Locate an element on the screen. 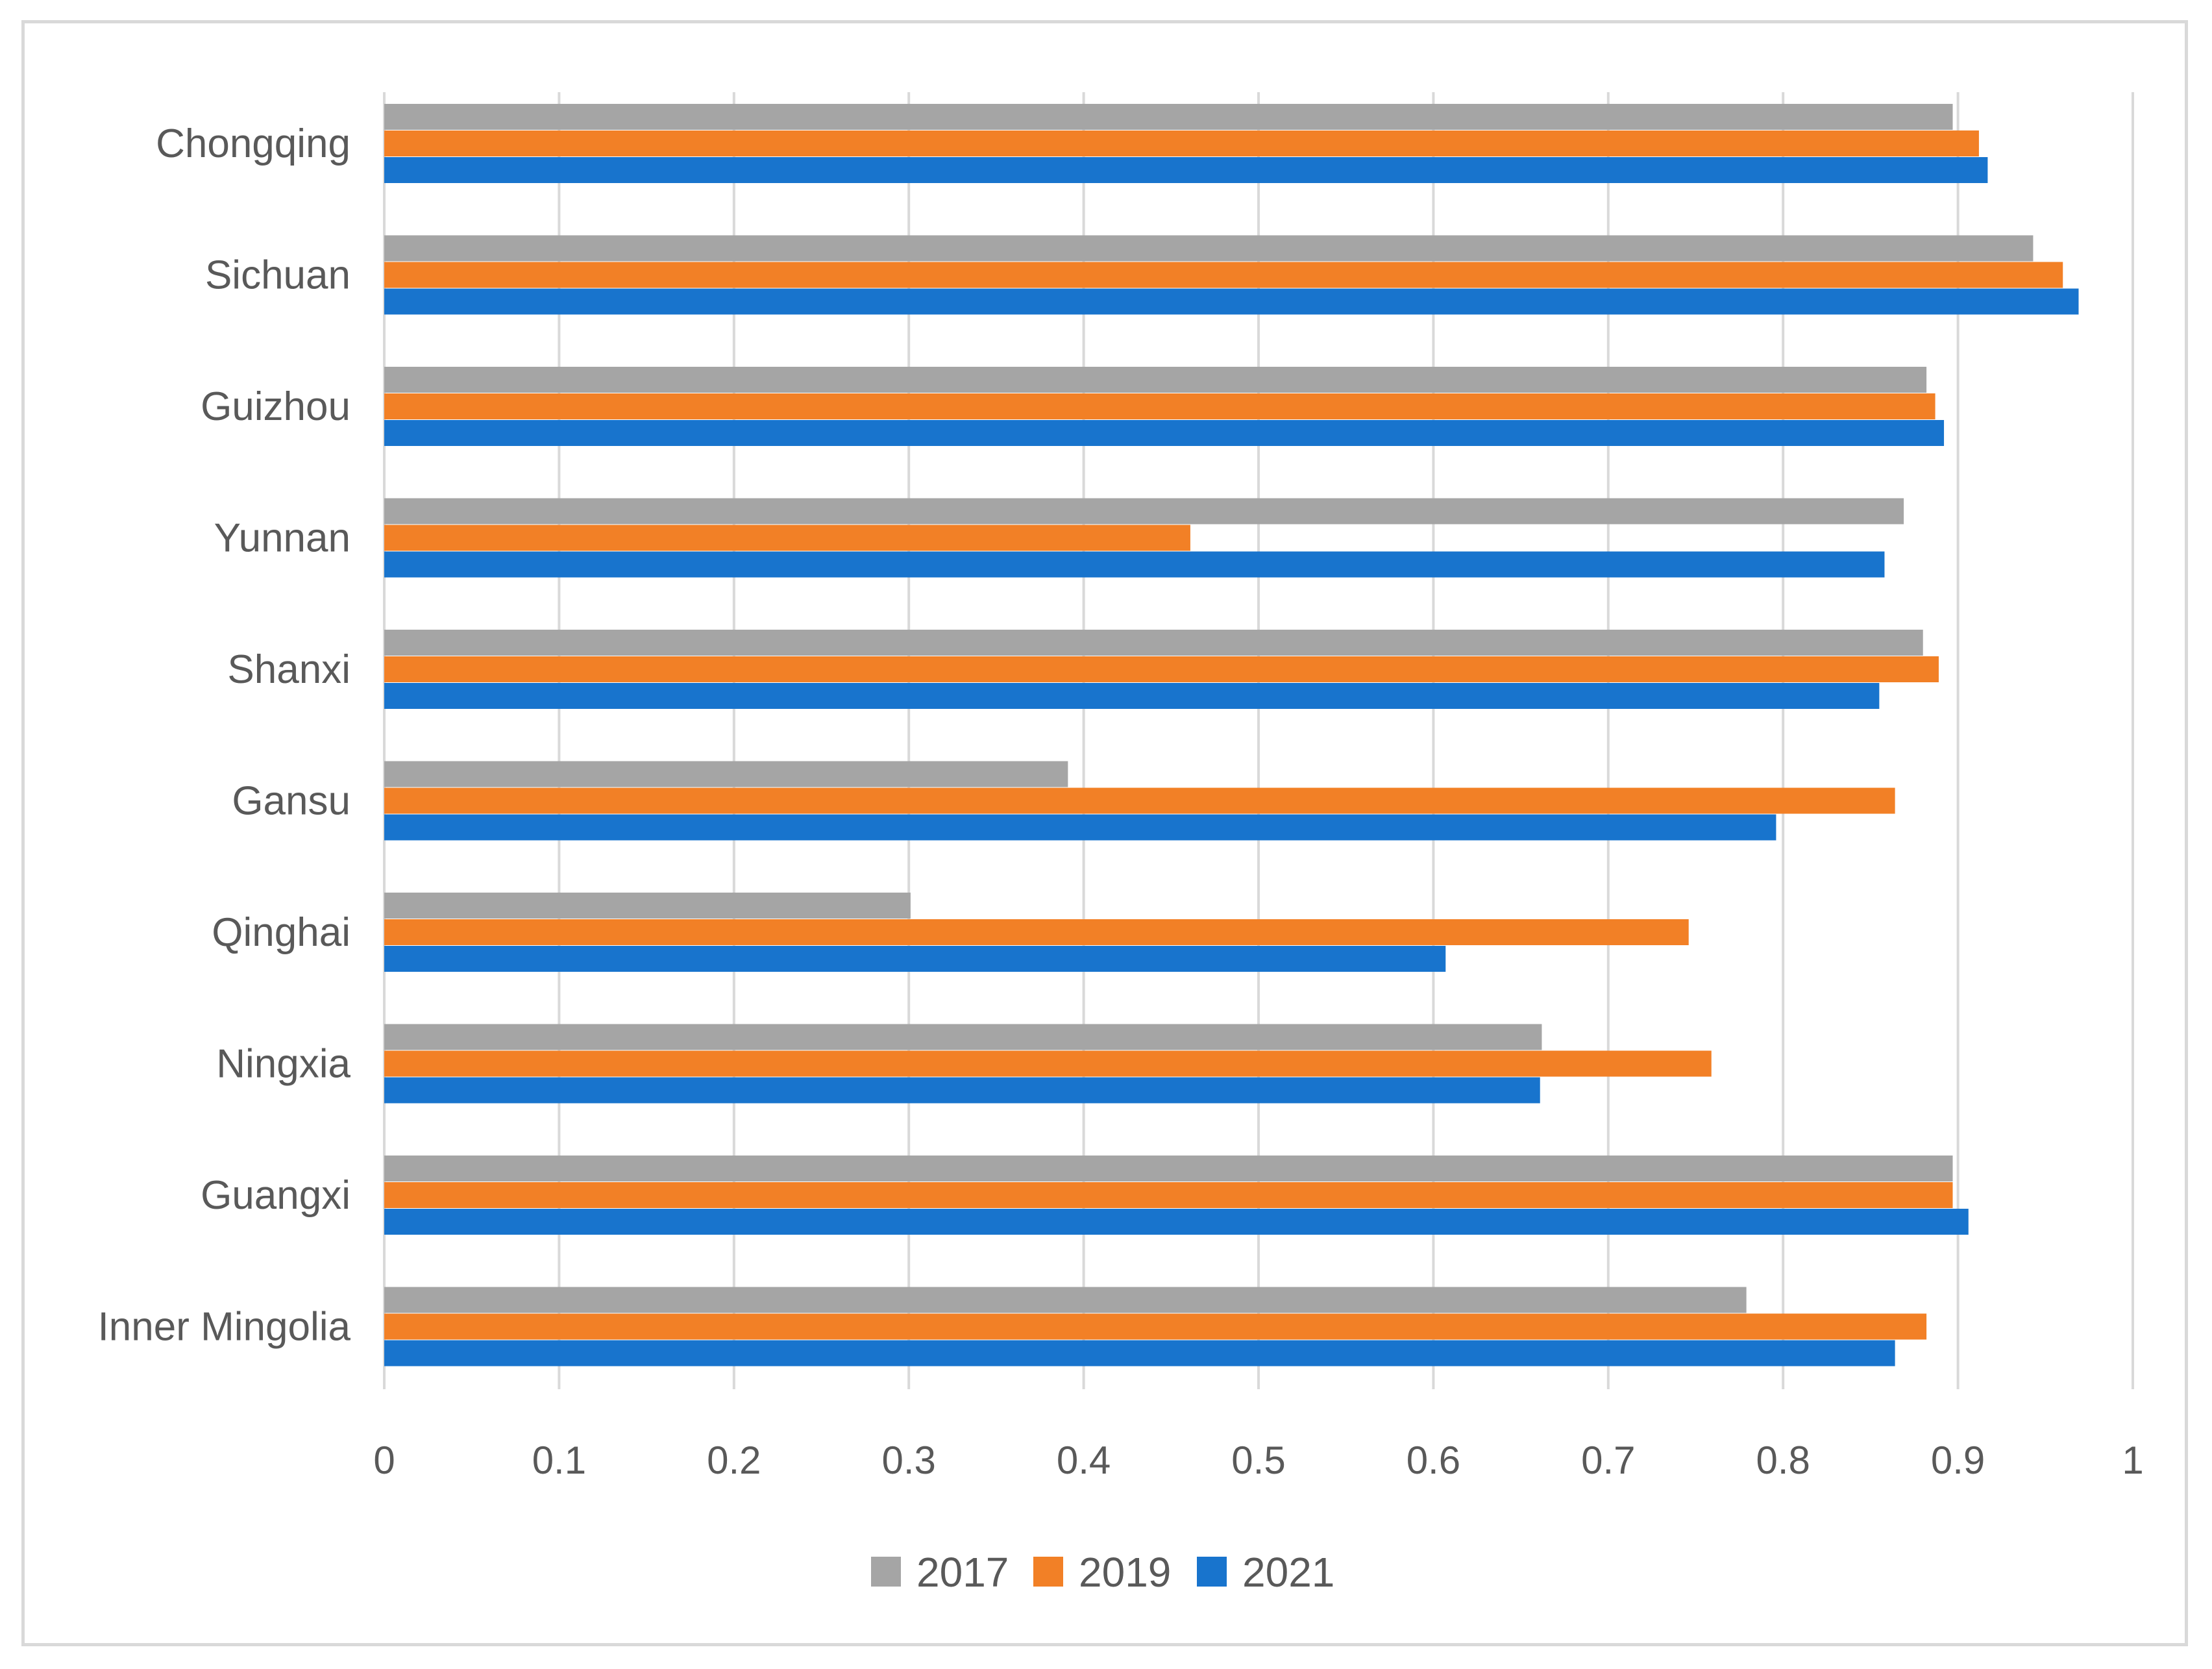 This screenshot has height=1669, width=2212. category-label: Qinghai is located at coordinates (281, 932).